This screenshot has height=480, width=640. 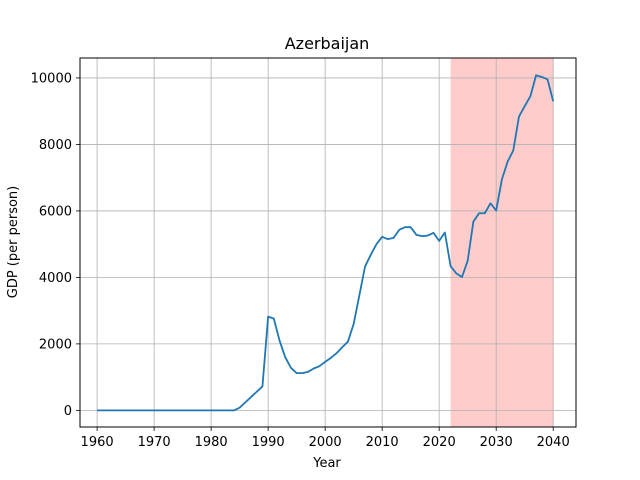 What do you see at coordinates (327, 43) in the screenshot?
I see `chart-title: Azerbaijan` at bounding box center [327, 43].